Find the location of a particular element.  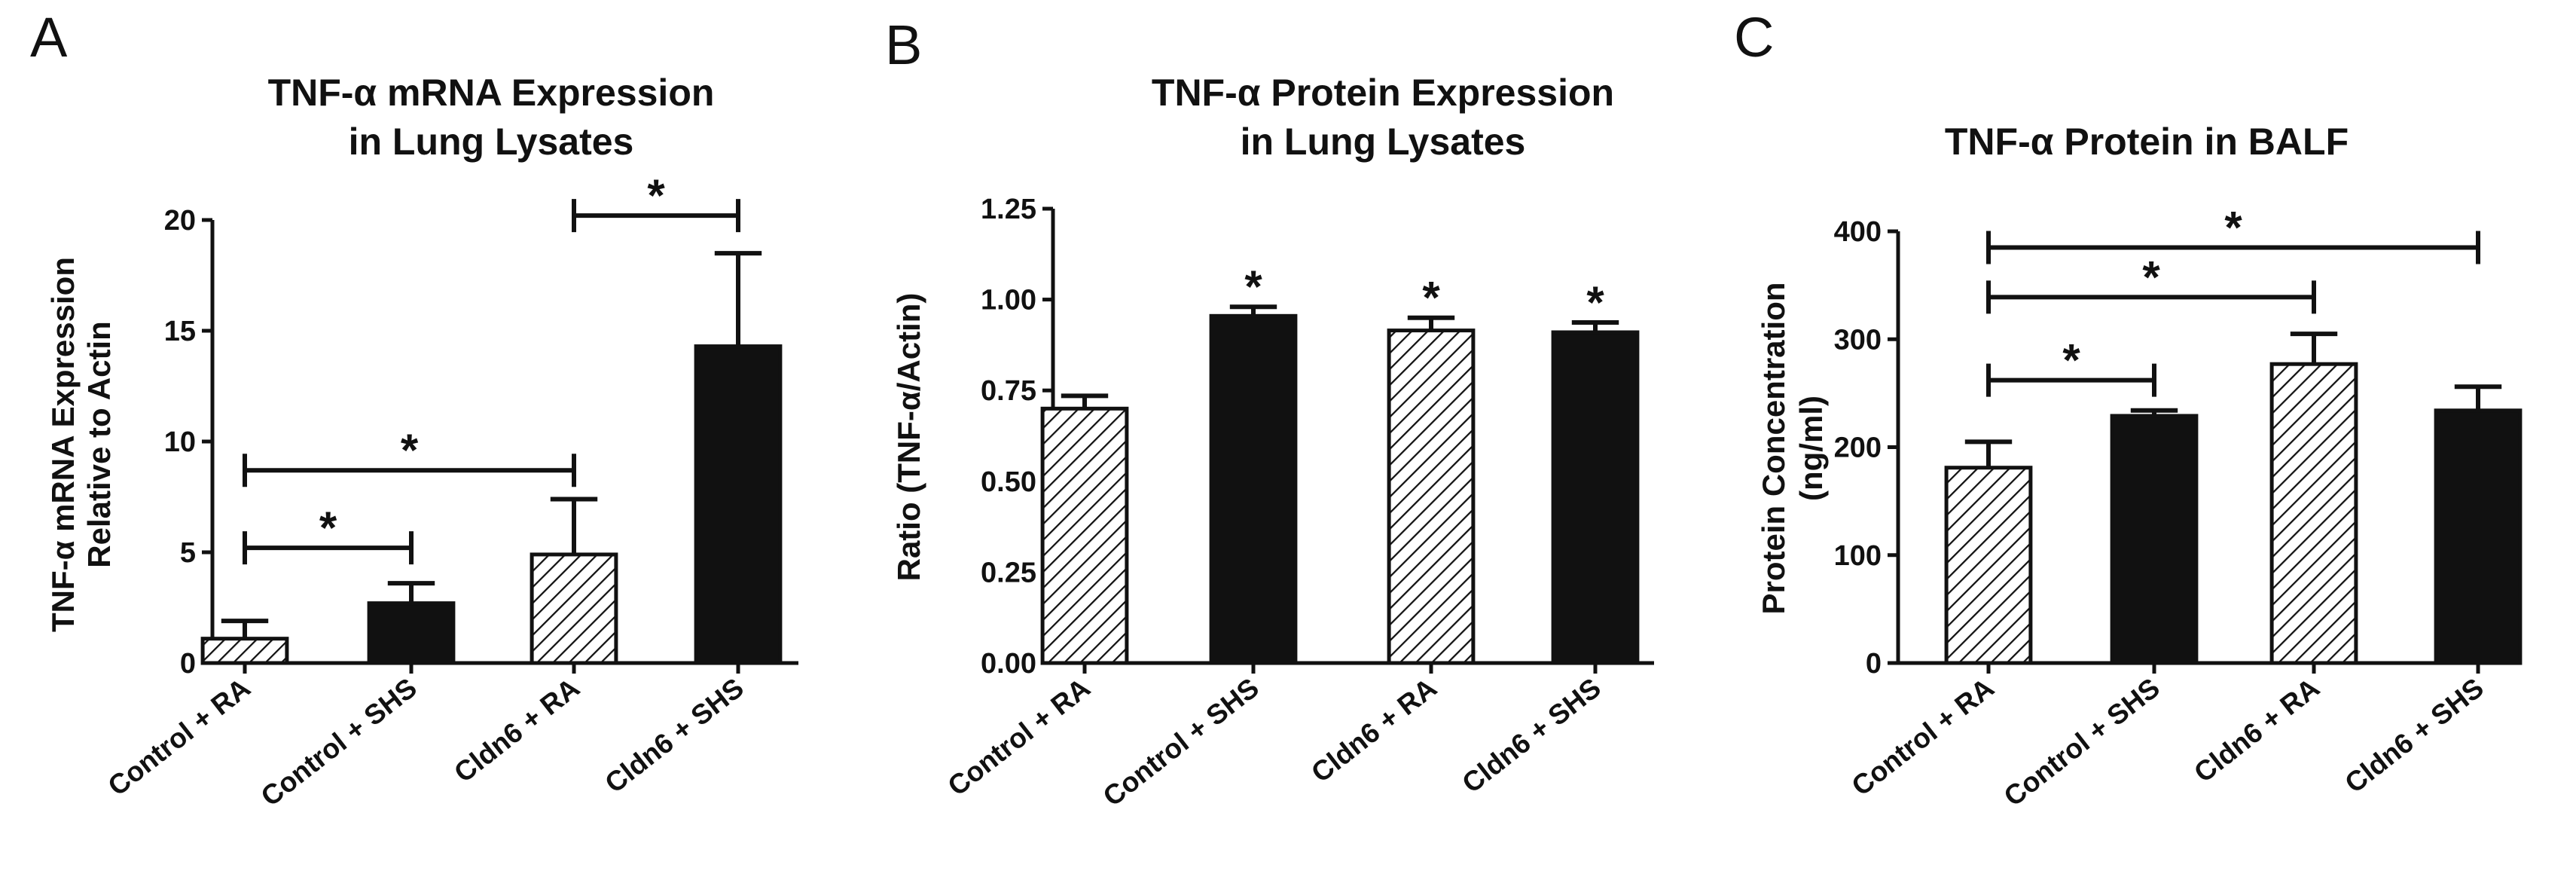

significance-star-c-3: * is located at coordinates (2233, 227).